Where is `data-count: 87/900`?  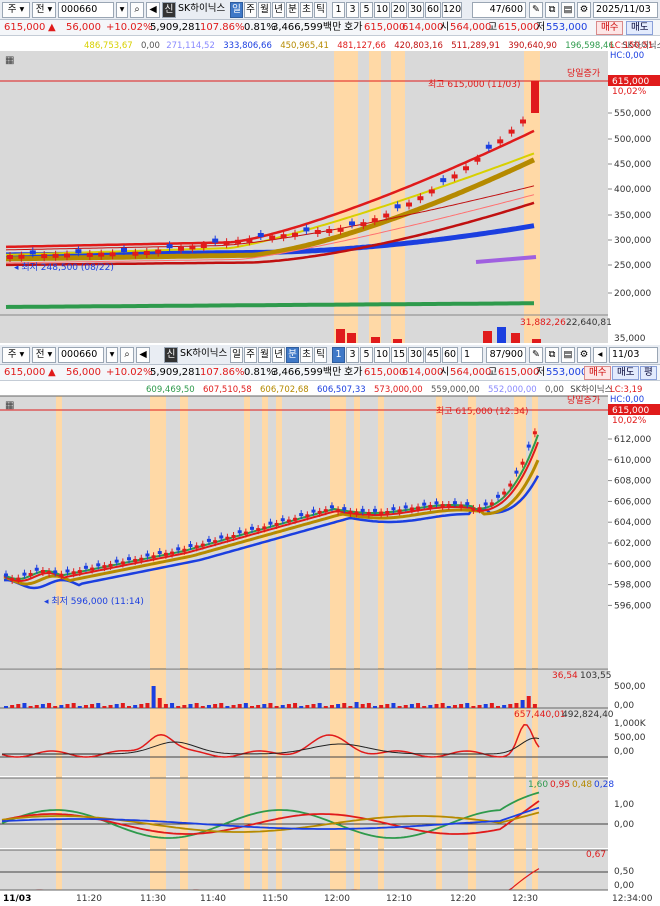
data-count: 87/900 is located at coordinates (506, 355).